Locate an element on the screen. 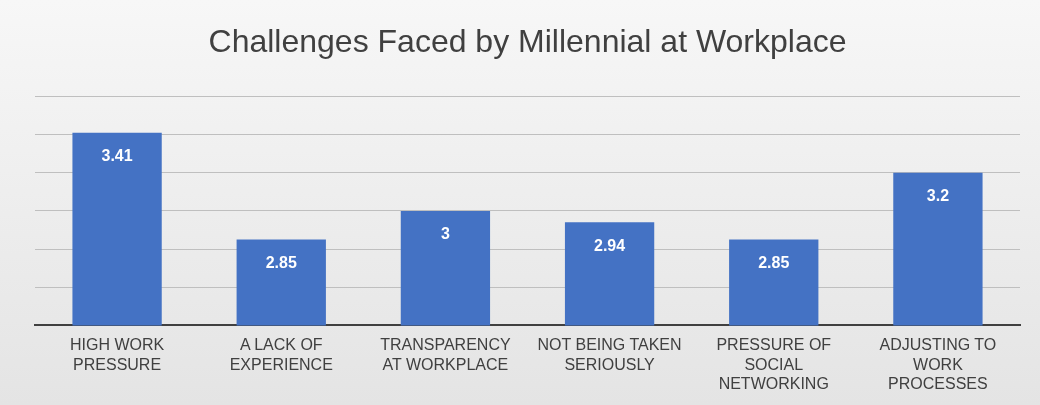 The height and width of the screenshot is (405, 1040). data-label: 3.2 is located at coordinates (938, 196).